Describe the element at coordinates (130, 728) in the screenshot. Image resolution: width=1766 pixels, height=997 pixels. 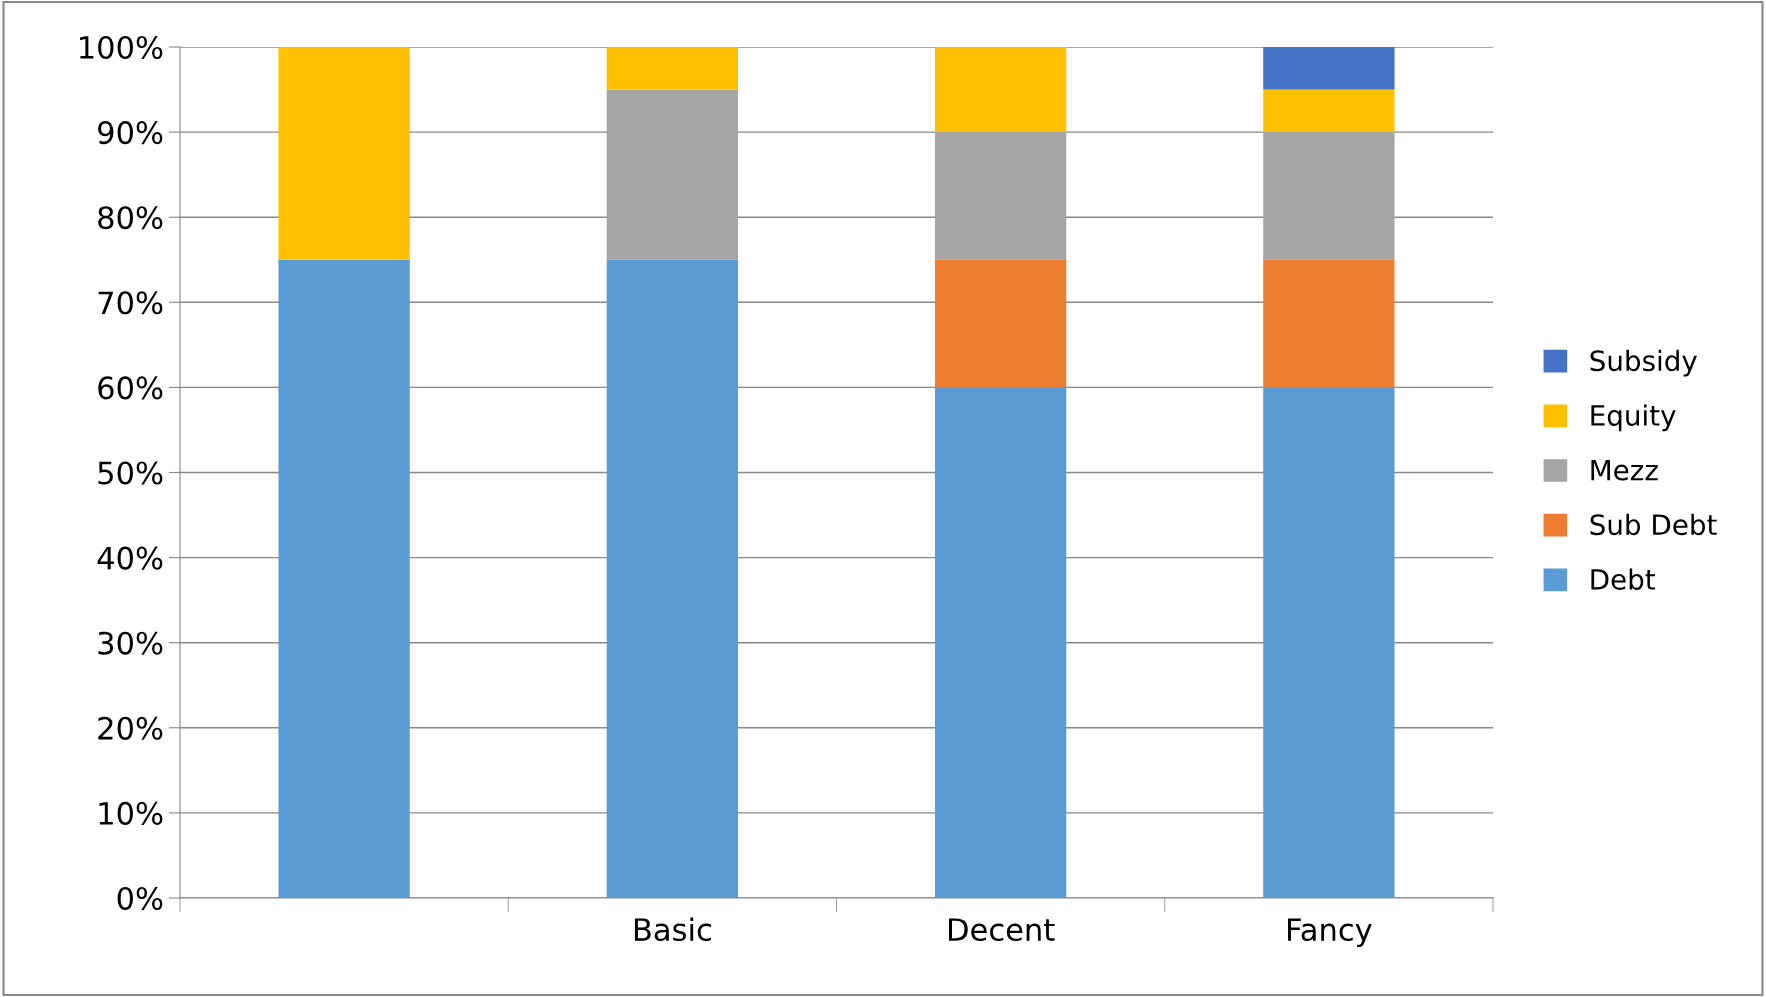
I see `y-tick-label: 20%` at that location.